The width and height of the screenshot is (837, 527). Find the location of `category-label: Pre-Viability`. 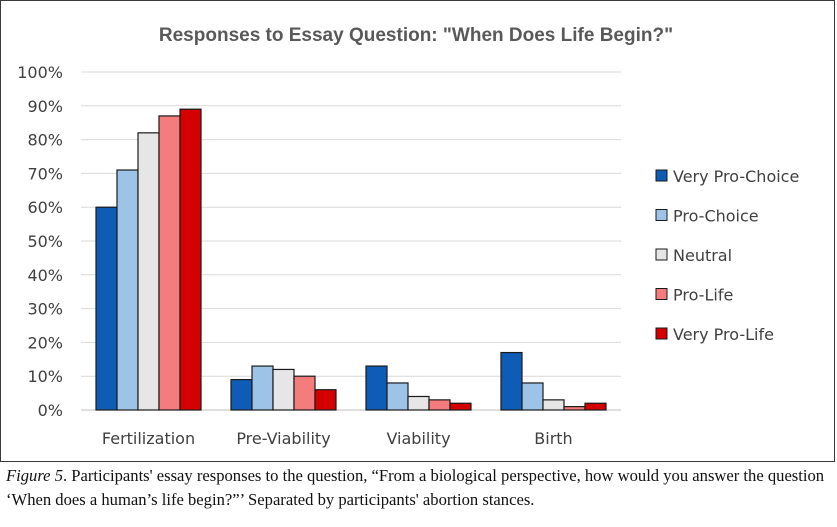

category-label: Pre-Viability is located at coordinates (283, 438).